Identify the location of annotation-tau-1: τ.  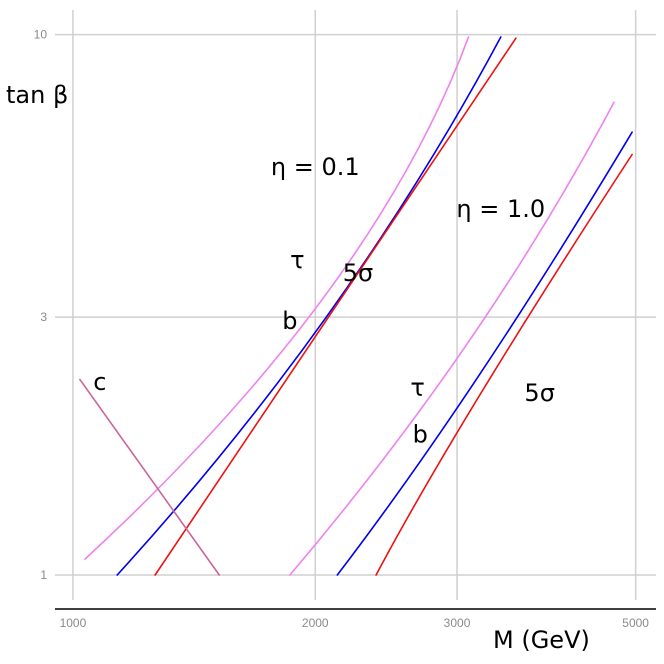
(297, 260).